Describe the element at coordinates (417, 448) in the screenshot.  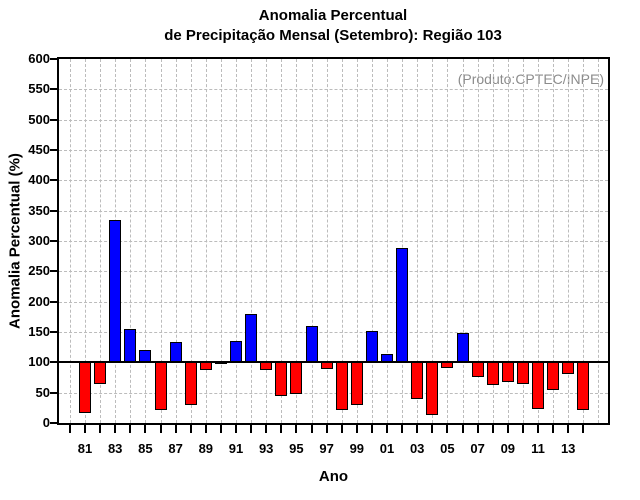
I see `x-tick-label: 03` at that location.